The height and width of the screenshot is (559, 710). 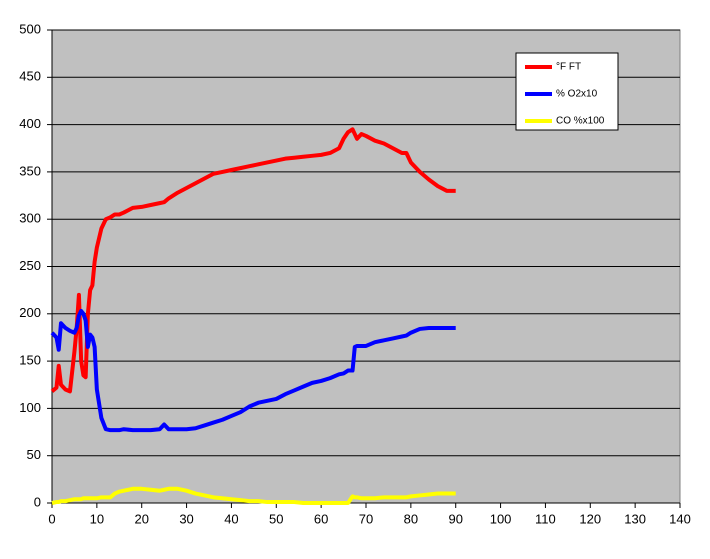 What do you see at coordinates (680, 518) in the screenshot?
I see `x-tick-label: 140` at bounding box center [680, 518].